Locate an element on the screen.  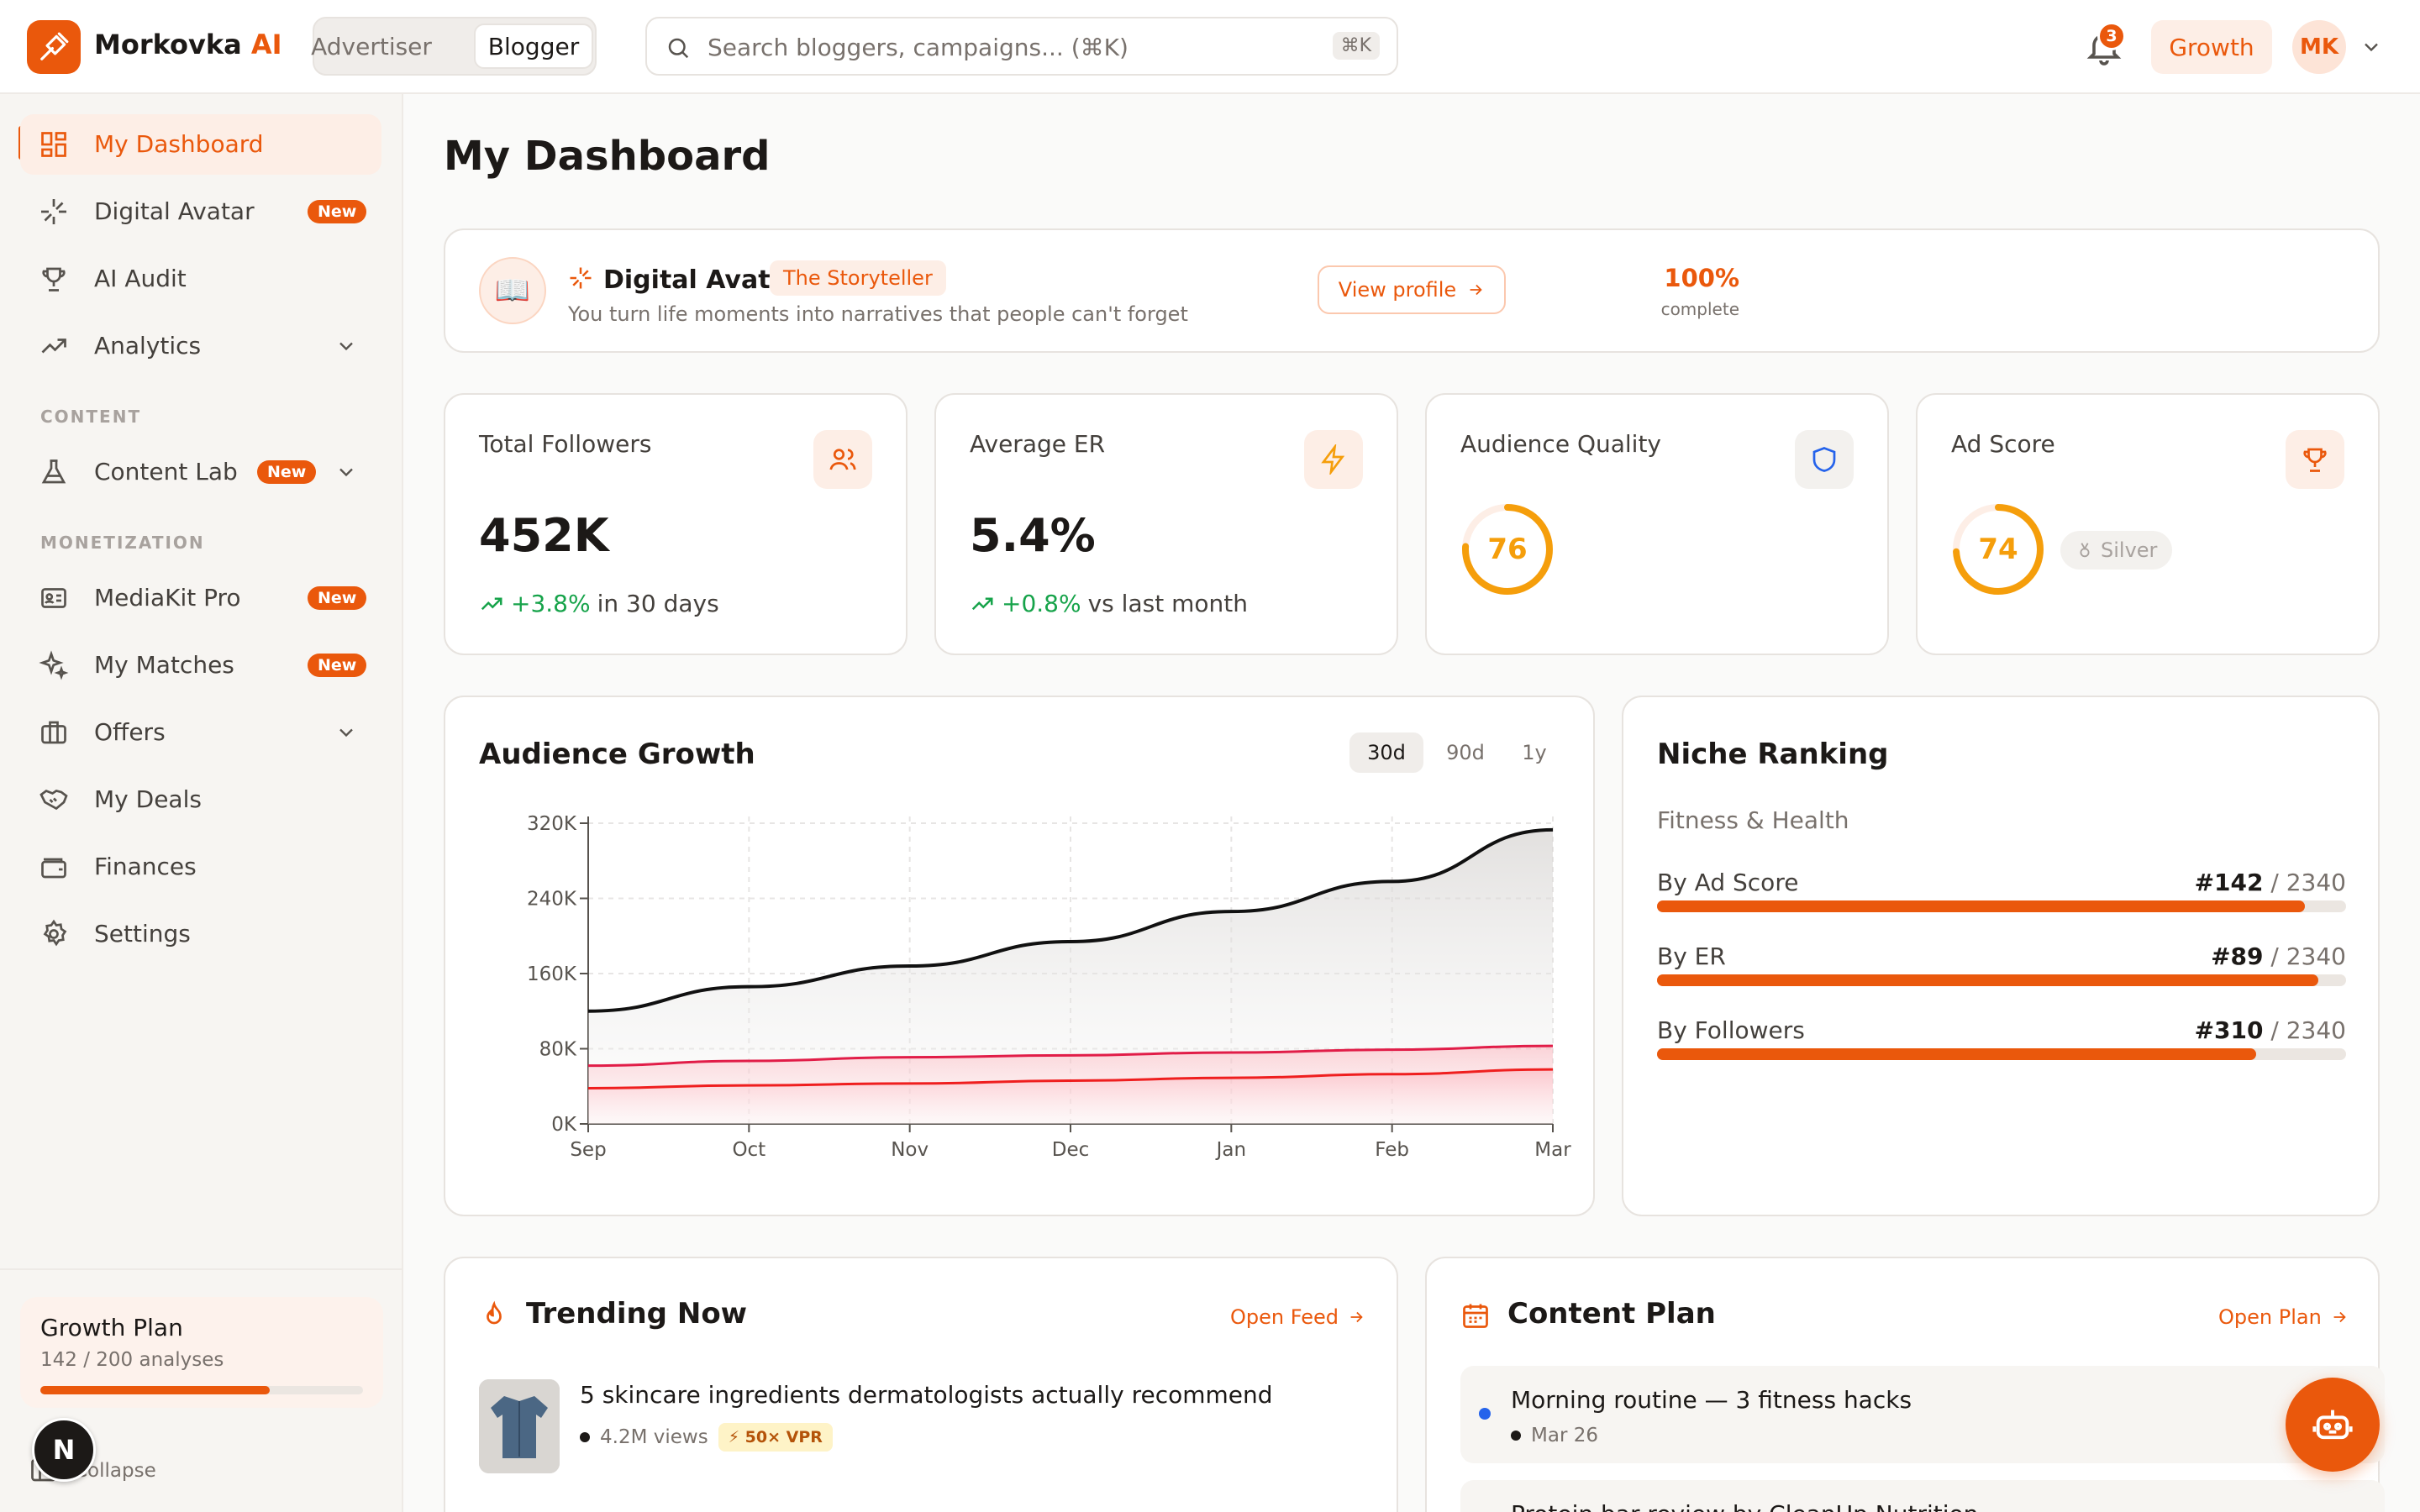
delta-text: vs last month is located at coordinates (1167, 603).